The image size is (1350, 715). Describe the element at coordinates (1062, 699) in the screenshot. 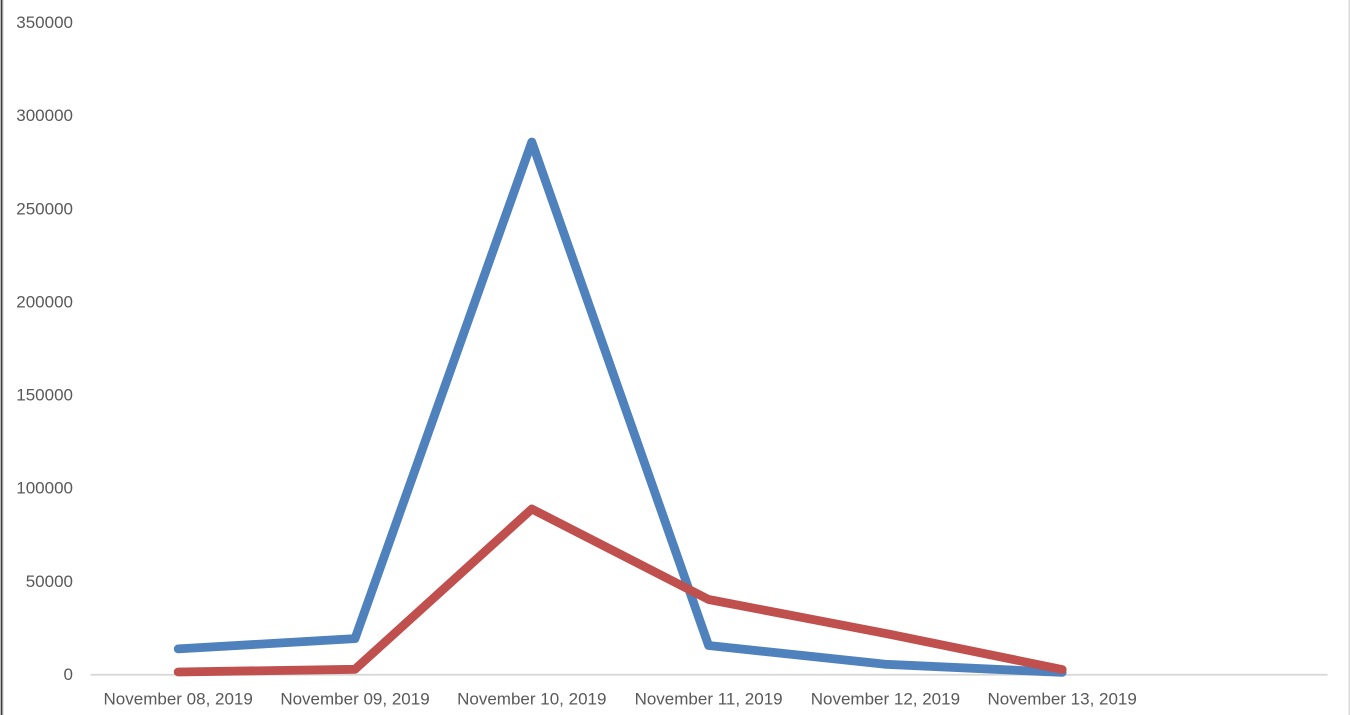

I see `svg-text: November 13, 2019` at that location.